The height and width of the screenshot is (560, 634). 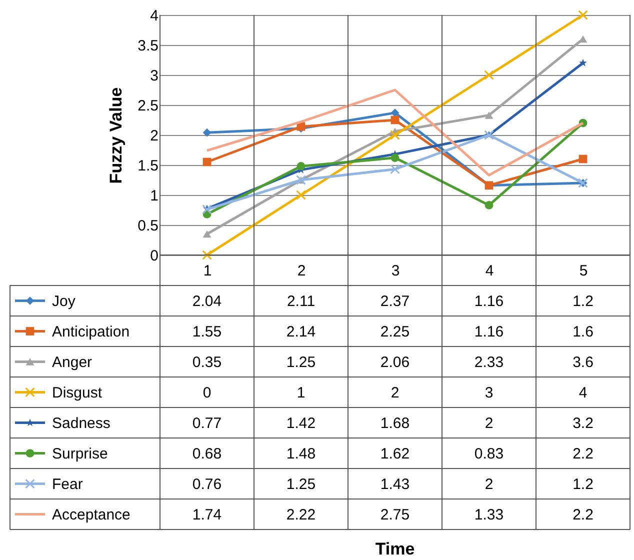 I want to click on legend-label: Fear, so click(x=67, y=484).